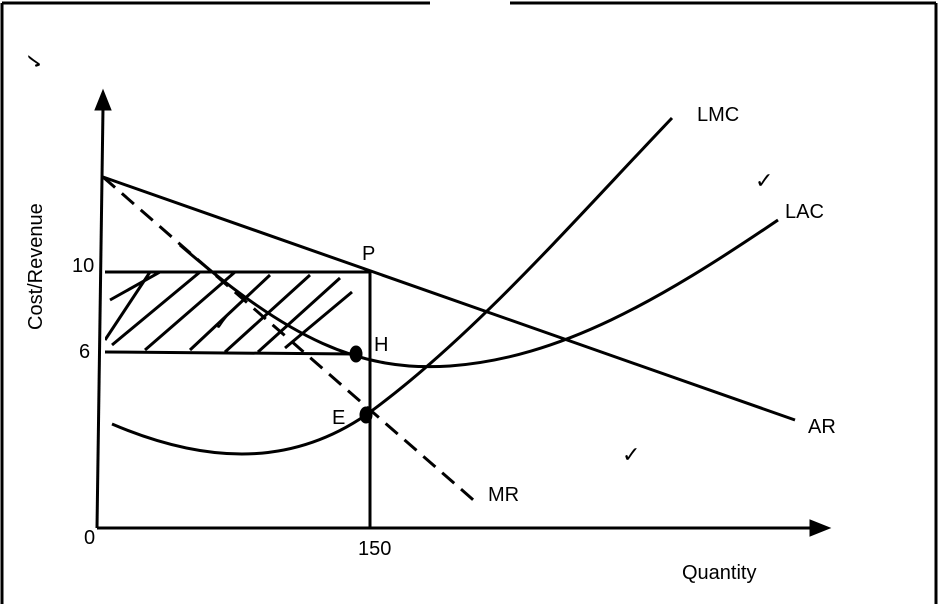 The height and width of the screenshot is (607, 939). Describe the element at coordinates (366, 415) in the screenshot. I see `point-e-marker` at that location.